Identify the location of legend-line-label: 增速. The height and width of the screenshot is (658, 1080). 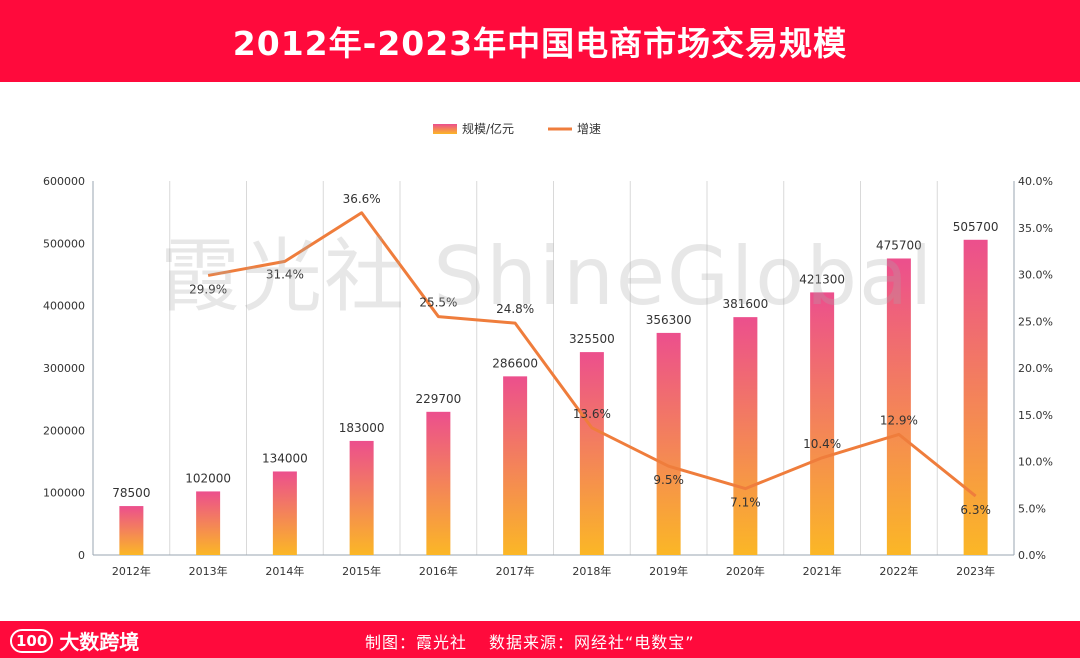
(589, 129).